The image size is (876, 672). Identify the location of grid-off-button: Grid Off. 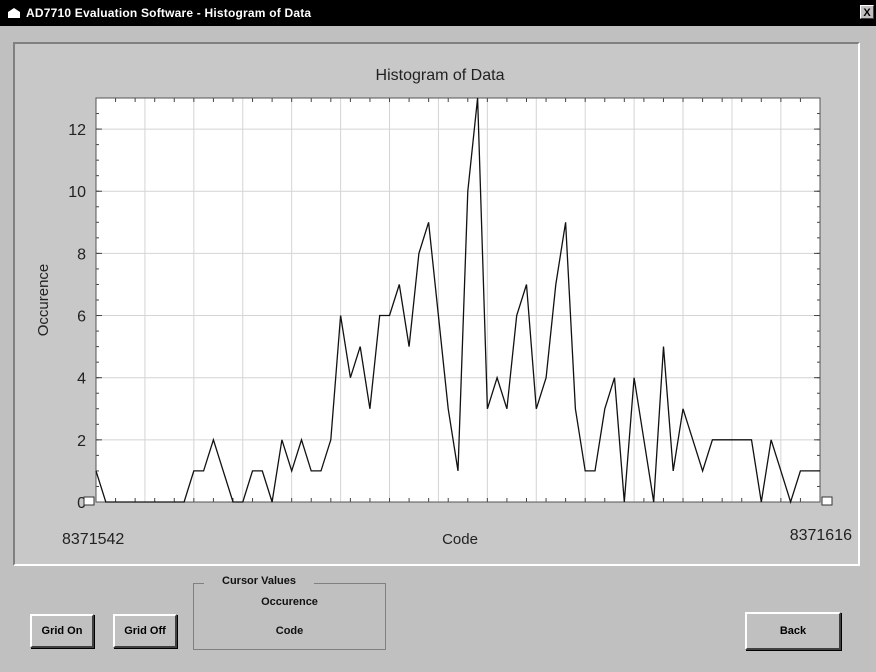
(145, 631).